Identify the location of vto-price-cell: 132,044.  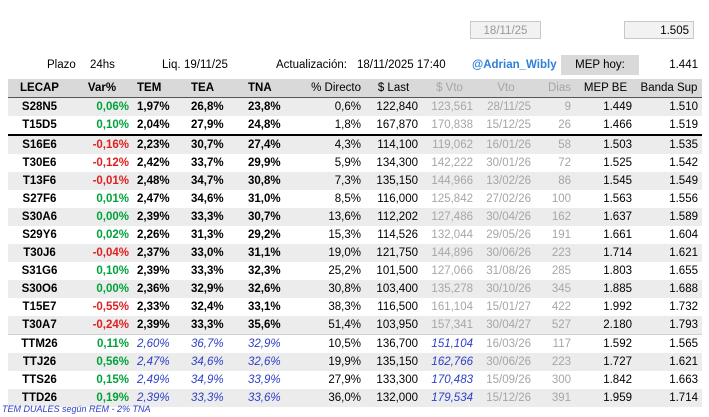
(452, 235).